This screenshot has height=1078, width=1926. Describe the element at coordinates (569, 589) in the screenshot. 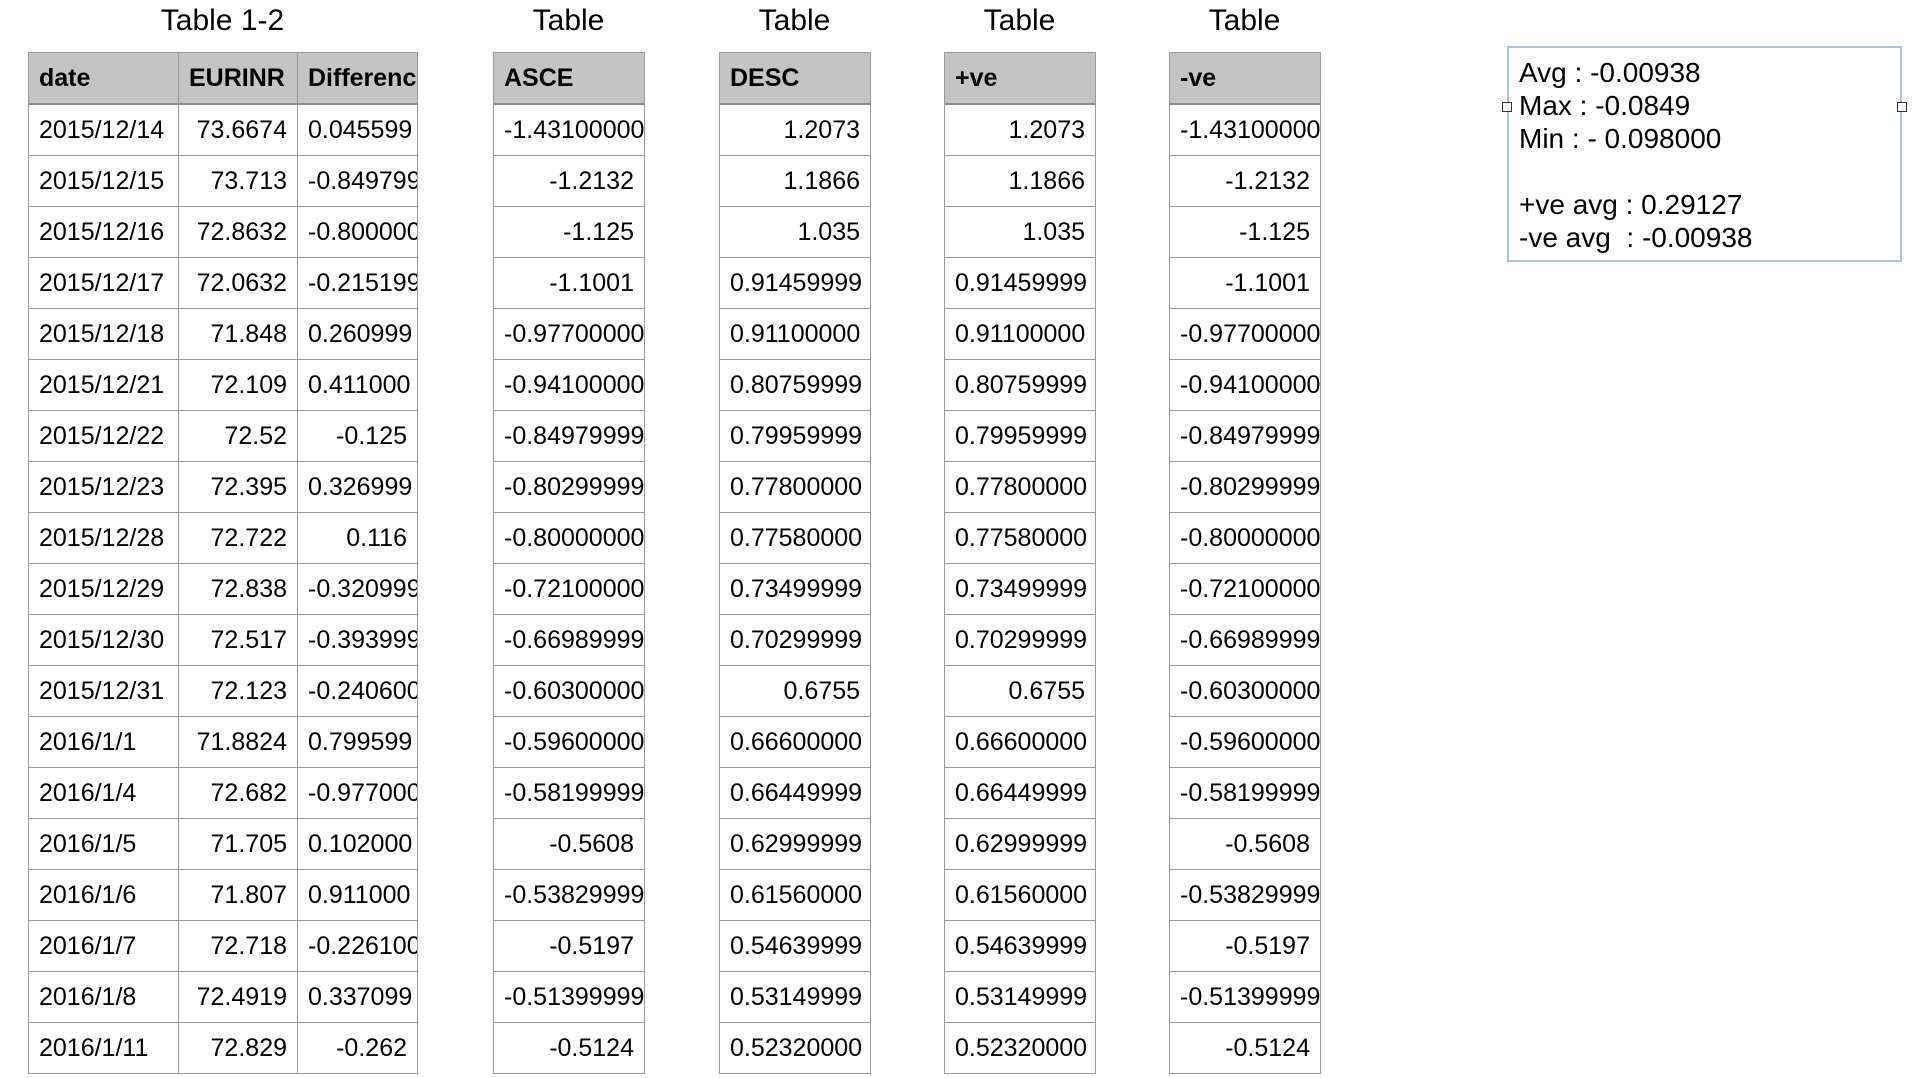

I see `asce-cell: -0.72100000` at that location.